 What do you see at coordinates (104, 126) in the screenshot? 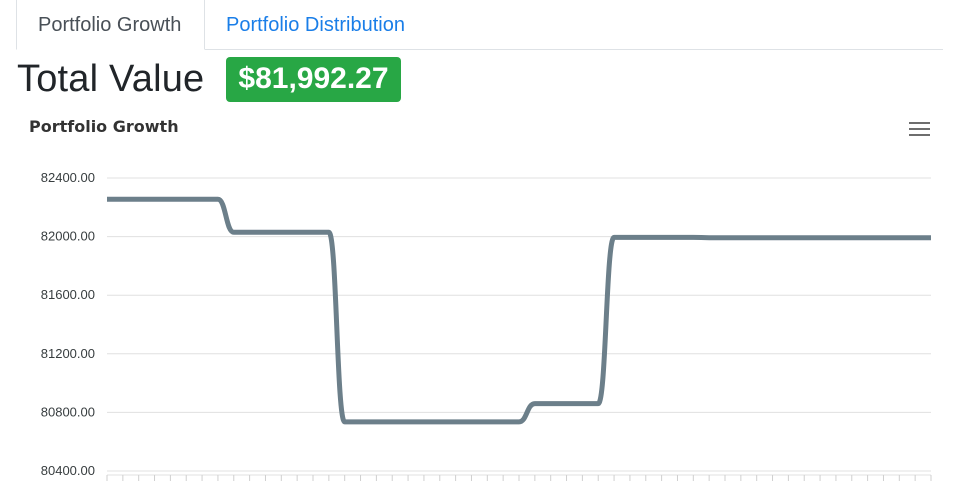
I see `chart-title: Portfolio Growth` at bounding box center [104, 126].